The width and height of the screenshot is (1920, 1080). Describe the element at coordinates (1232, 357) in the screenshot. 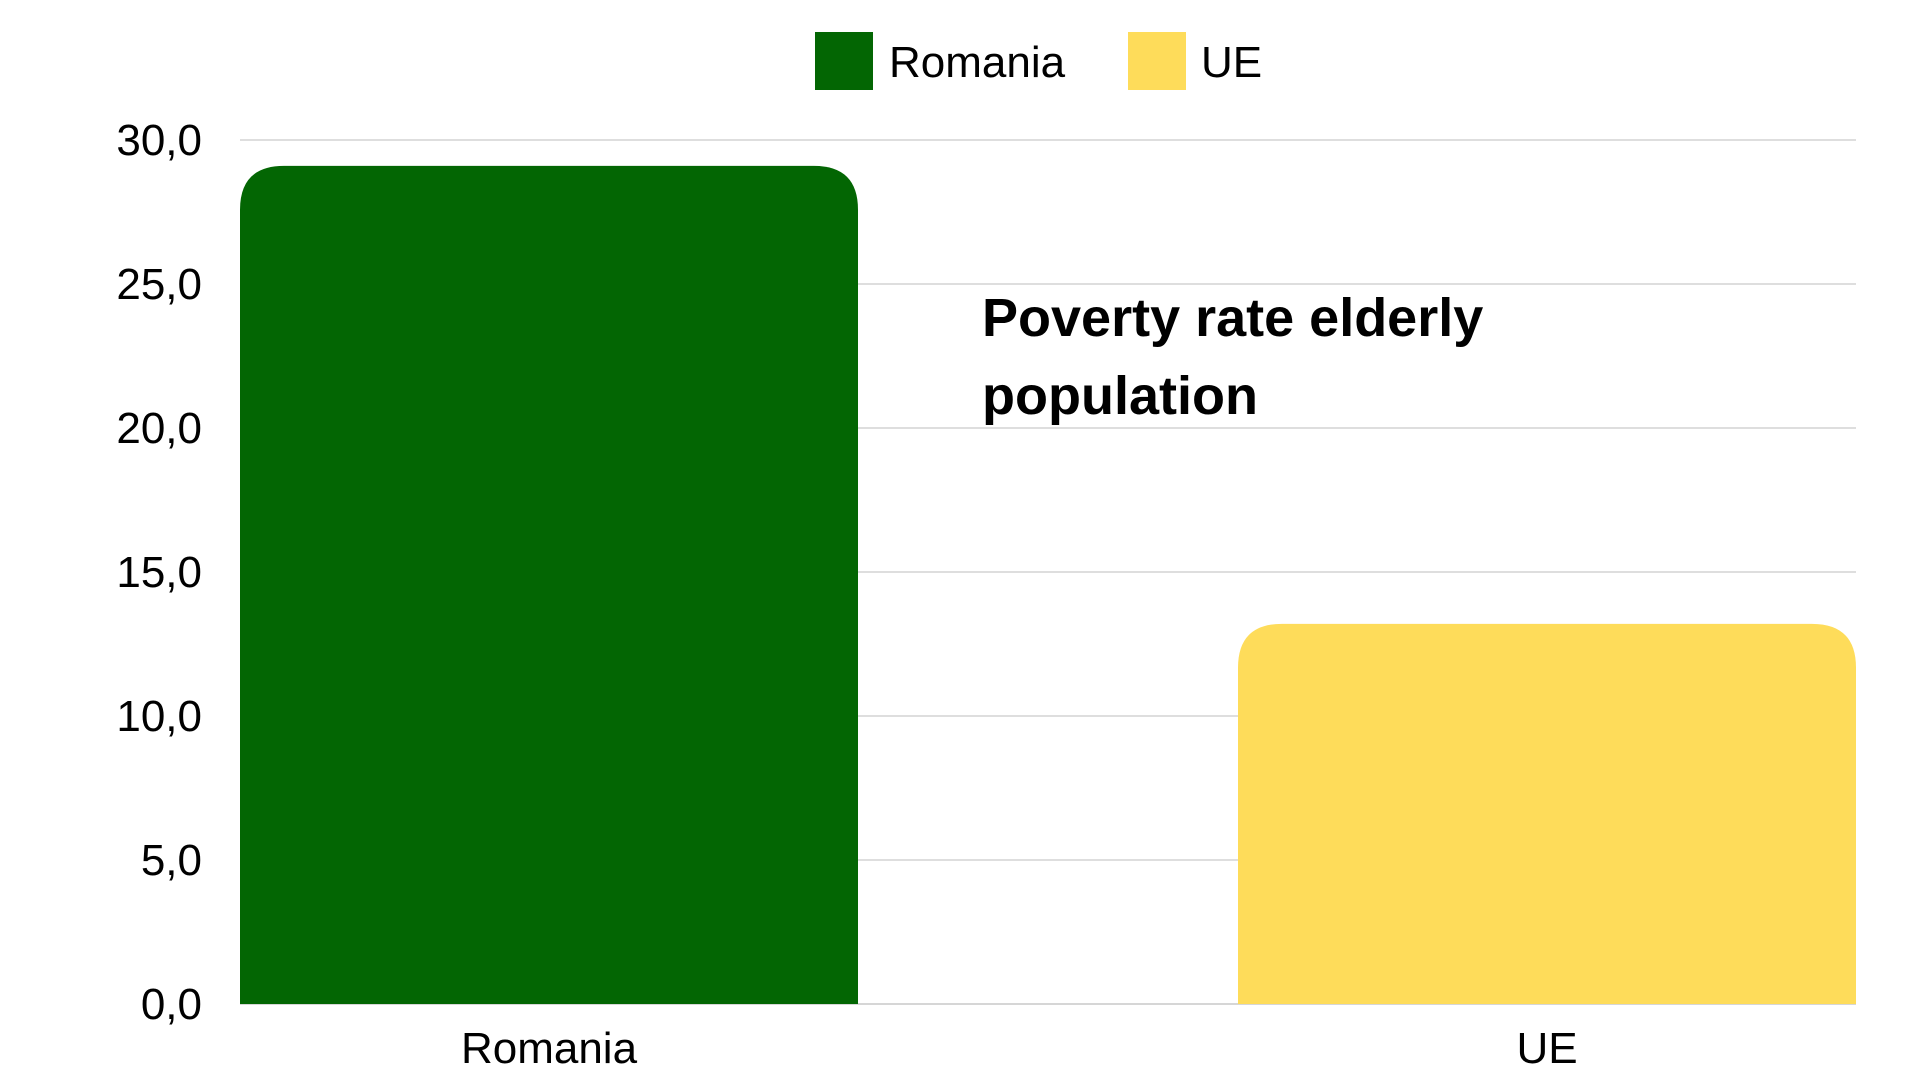

I see `chart-title: Poverty rate elderly population` at that location.